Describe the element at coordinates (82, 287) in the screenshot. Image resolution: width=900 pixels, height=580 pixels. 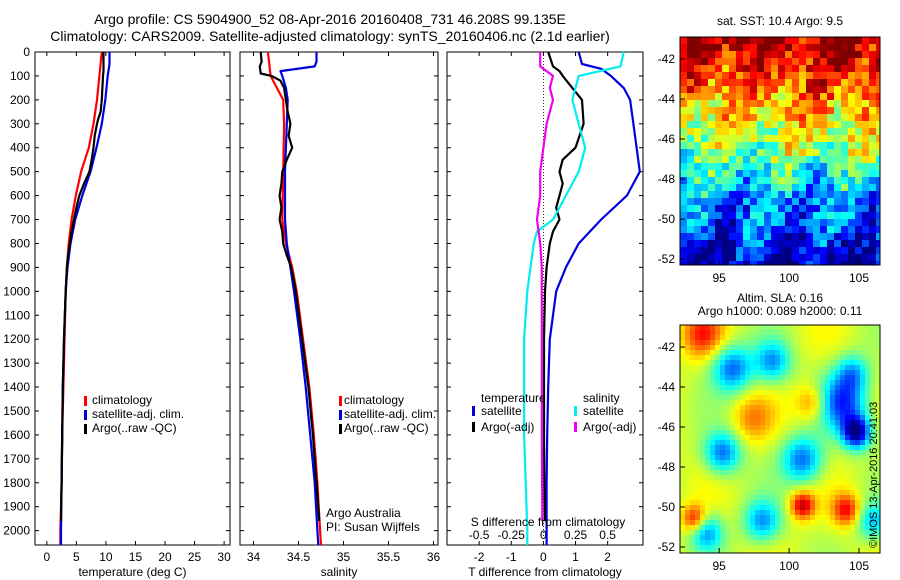
I see `series-line-argo-raw-qc-` at that location.